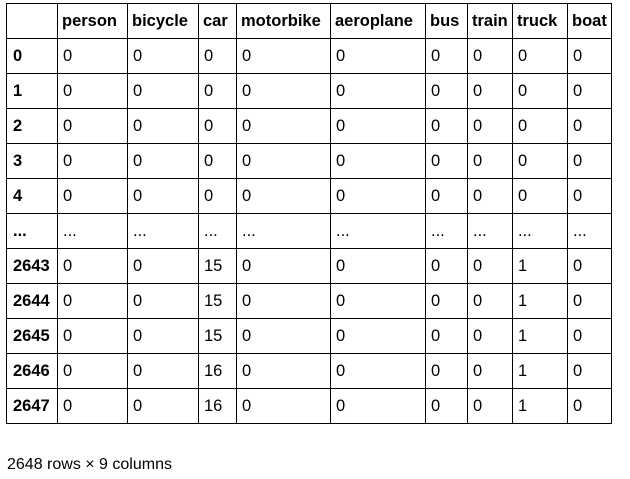 The width and height of the screenshot is (630, 479). Describe the element at coordinates (217, 371) in the screenshot. I see `table-cell: 16` at that location.